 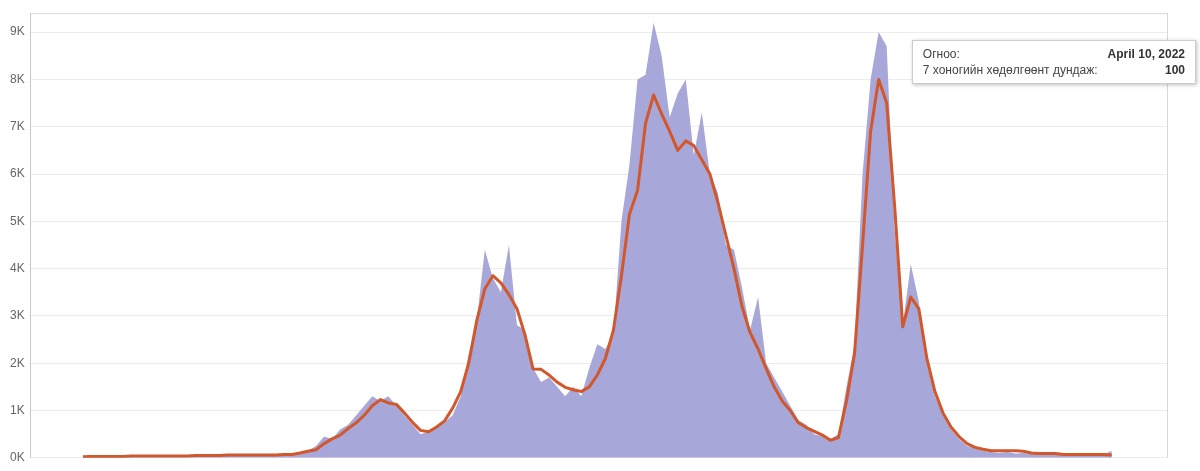 I want to click on y-tick-label: 1K, so click(x=17, y=409).